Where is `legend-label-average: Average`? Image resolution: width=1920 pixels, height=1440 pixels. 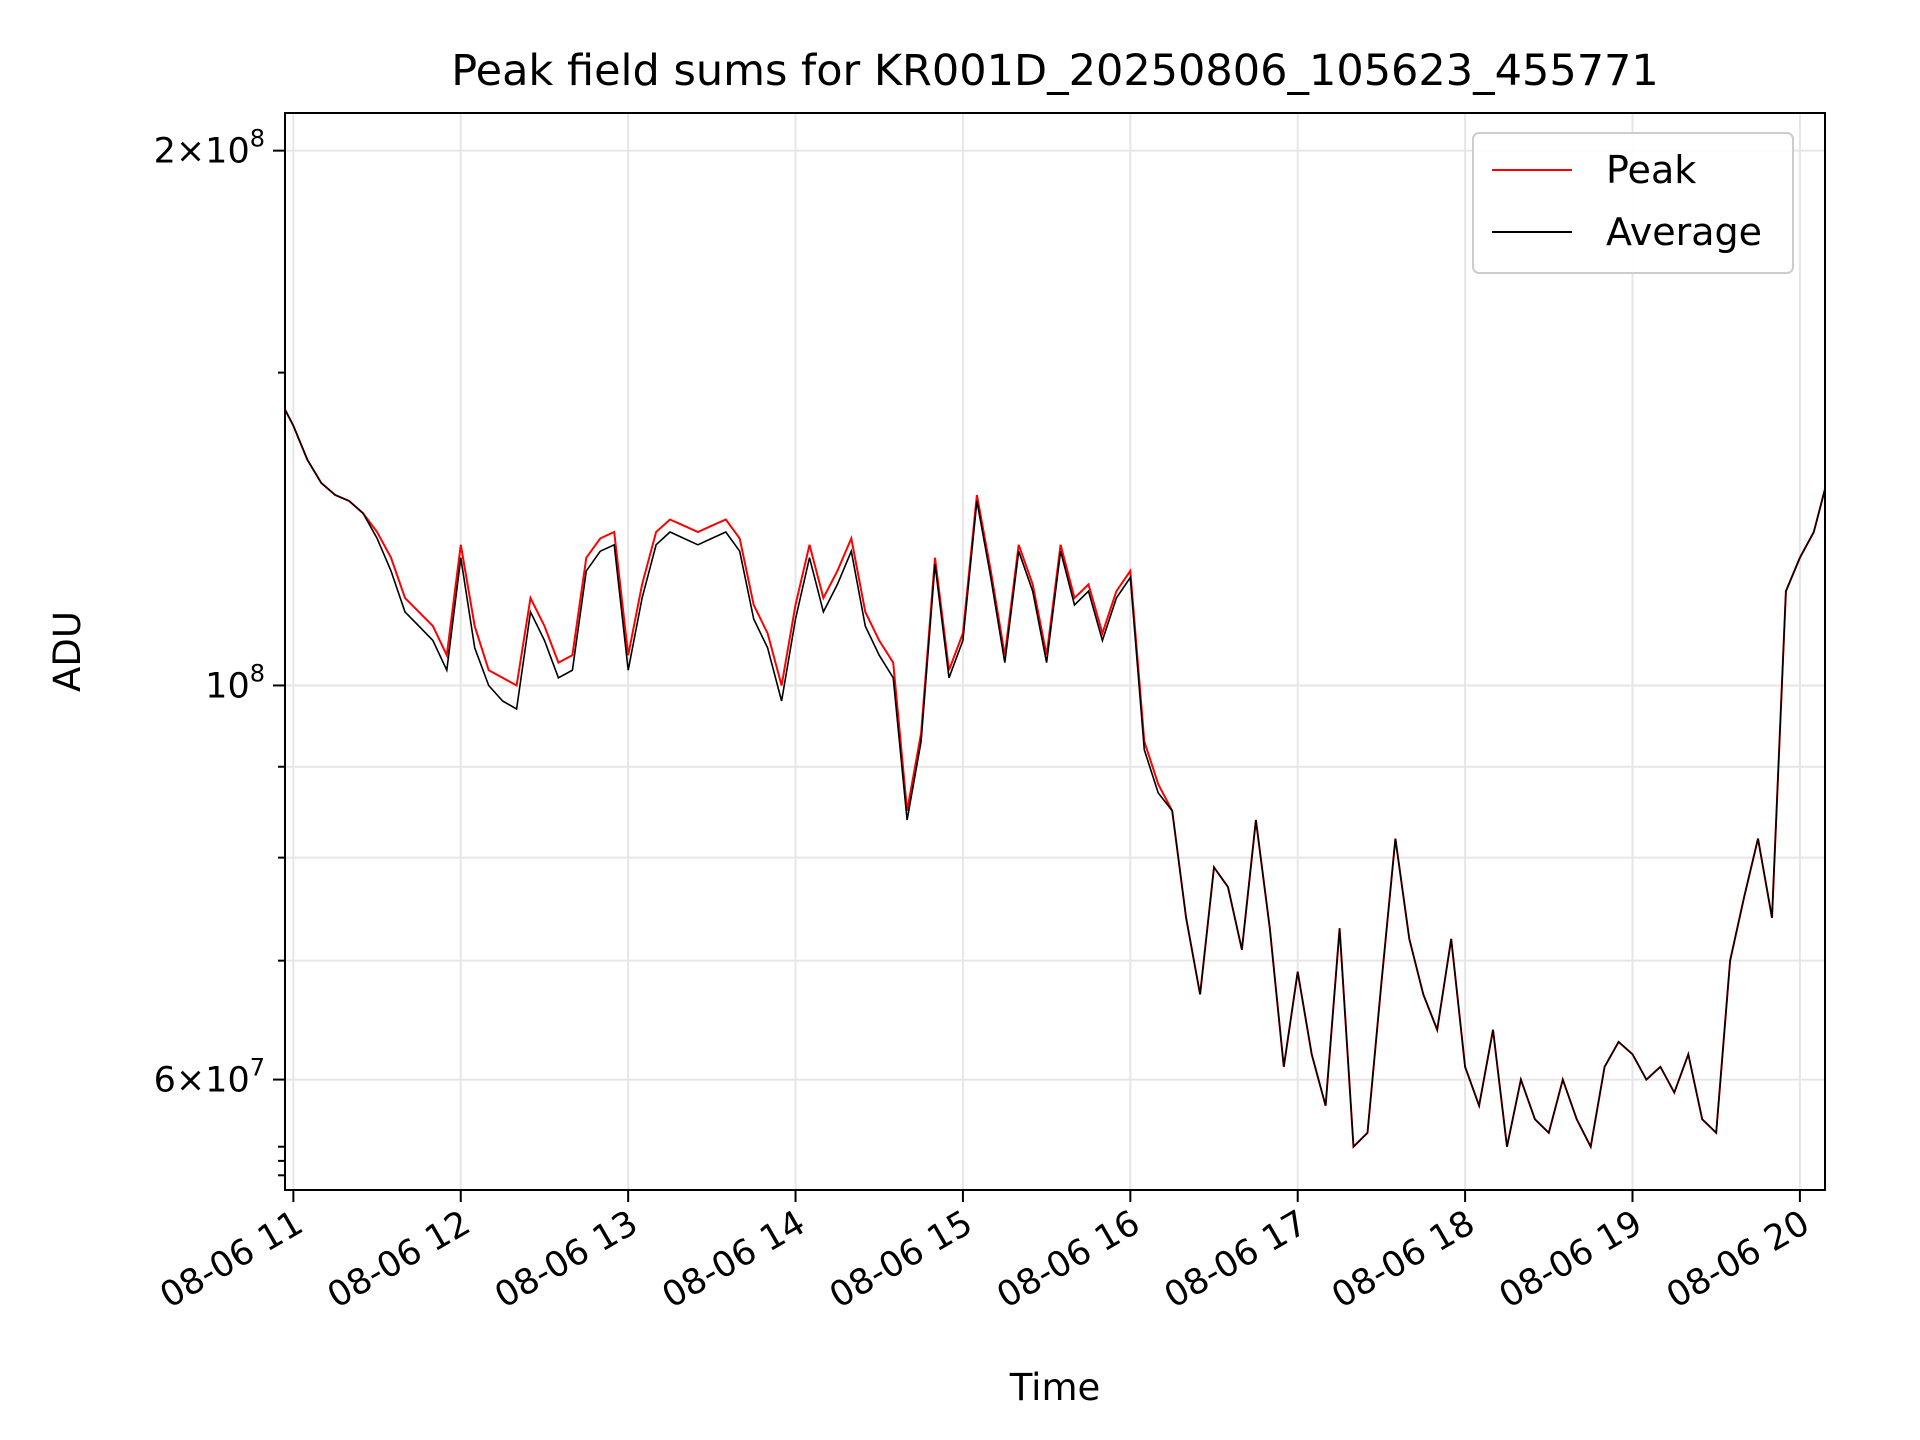 legend-label-average: Average is located at coordinates (1684, 232).